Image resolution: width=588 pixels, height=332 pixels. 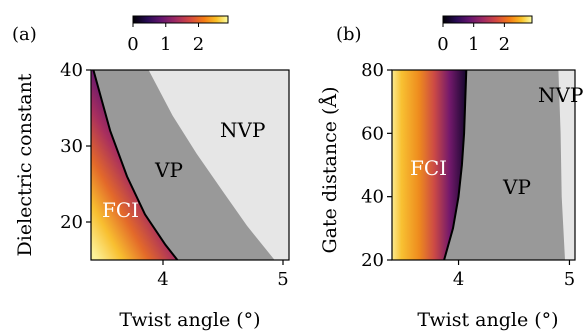 I want to click on fci-vp-boundary-b, so click(x=455, y=165).